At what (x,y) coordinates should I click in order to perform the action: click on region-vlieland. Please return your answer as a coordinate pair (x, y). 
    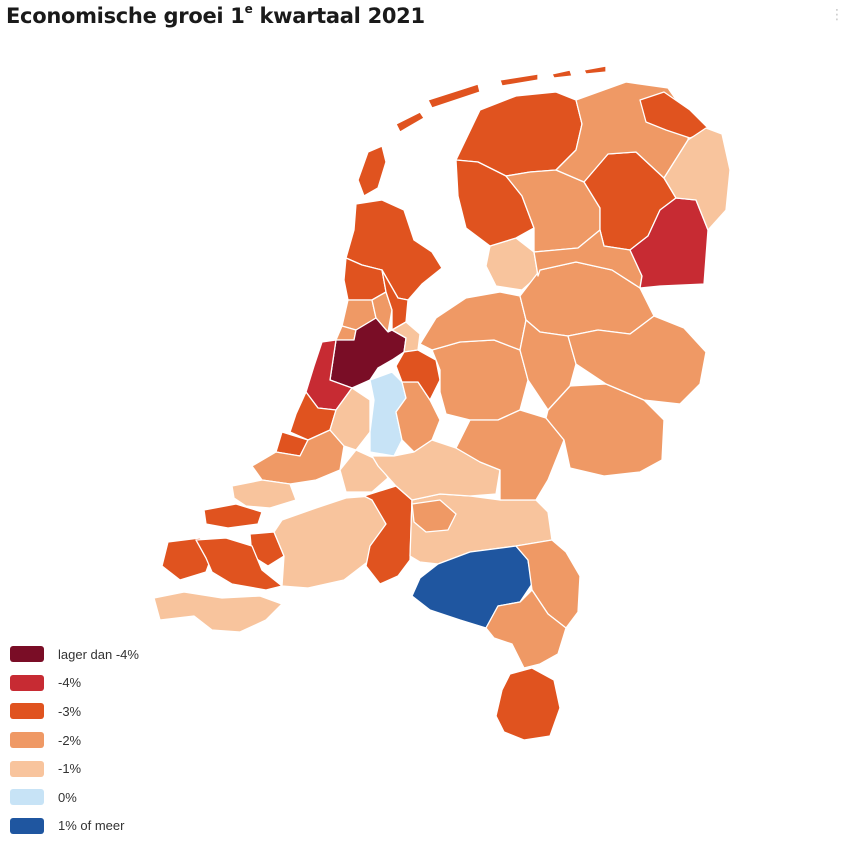
    Looking at the image, I should click on (410, 122).